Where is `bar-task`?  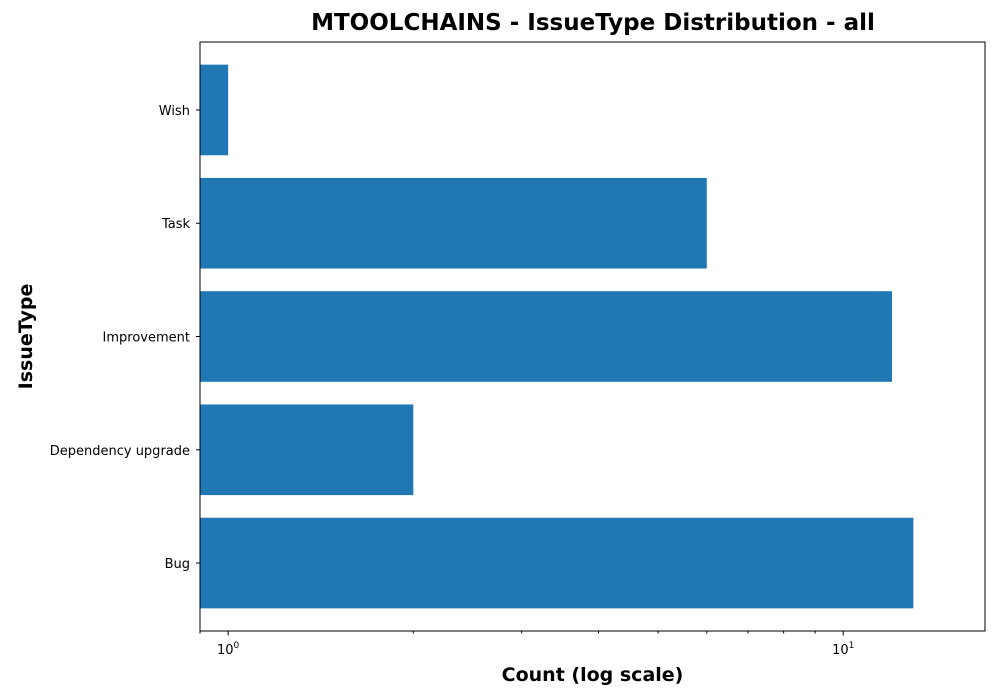 bar-task is located at coordinates (453, 223).